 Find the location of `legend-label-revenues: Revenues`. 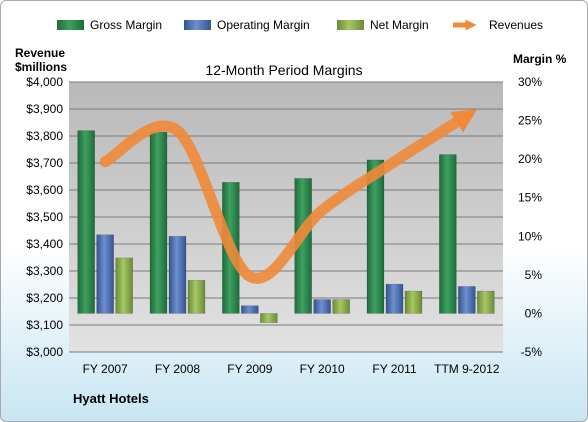

legend-label-revenues: Revenues is located at coordinates (516, 25).